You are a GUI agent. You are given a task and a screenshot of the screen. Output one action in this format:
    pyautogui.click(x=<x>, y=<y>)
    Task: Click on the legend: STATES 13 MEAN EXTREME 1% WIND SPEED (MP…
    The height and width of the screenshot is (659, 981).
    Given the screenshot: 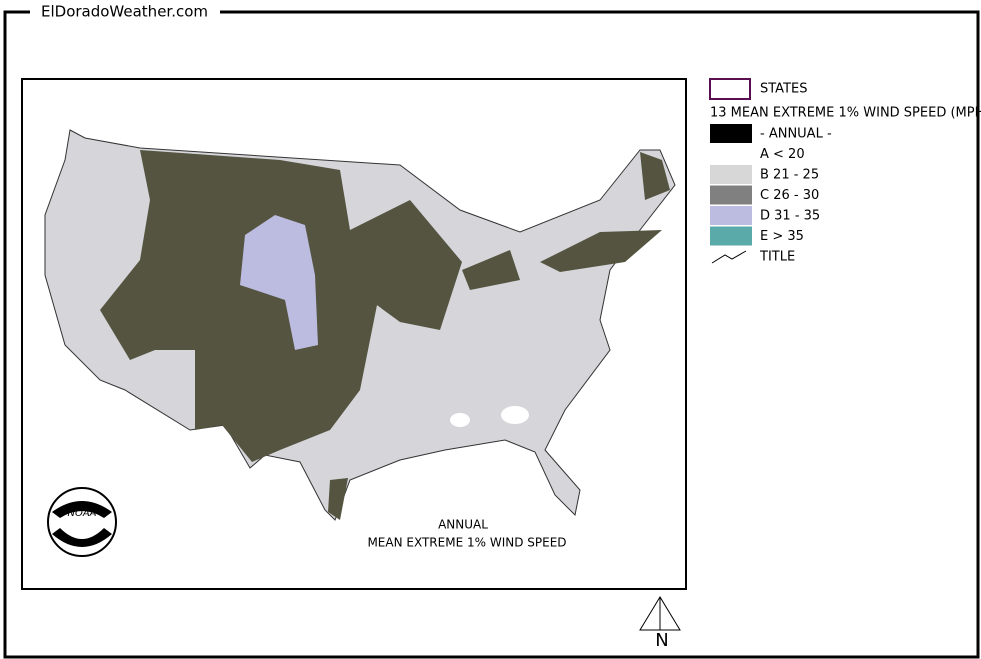 What is the action you would take?
    pyautogui.click(x=845, y=171)
    